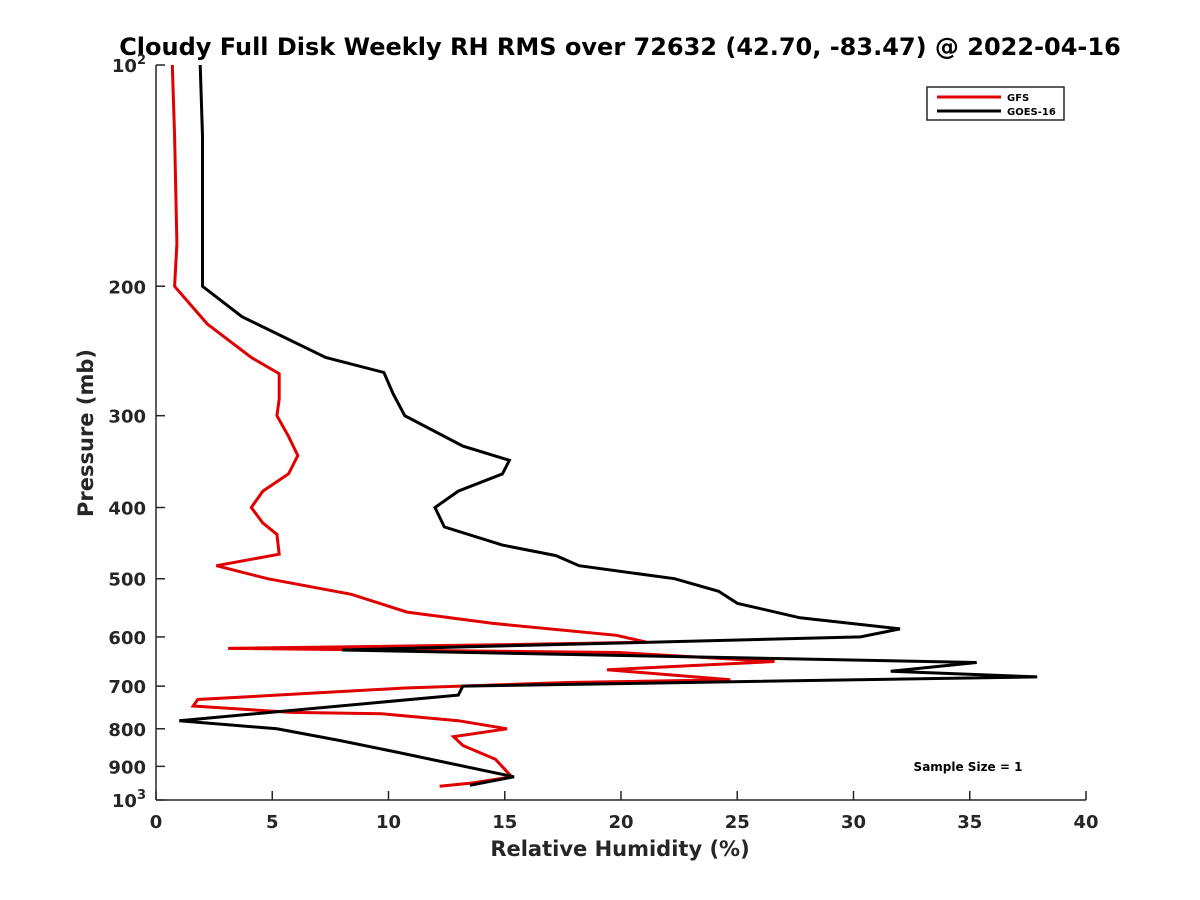 The image size is (1200, 900). I want to click on y-tick-label: 900, so click(127, 767).